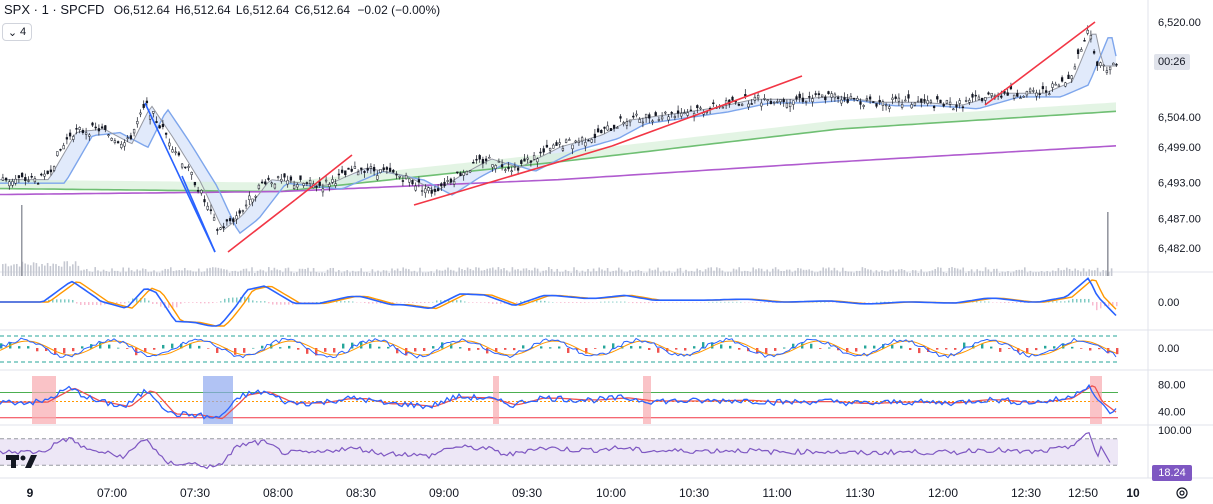 The image size is (1213, 504). What do you see at coordinates (558, 402) in the screenshot?
I see `stoch-d-line` at bounding box center [558, 402].